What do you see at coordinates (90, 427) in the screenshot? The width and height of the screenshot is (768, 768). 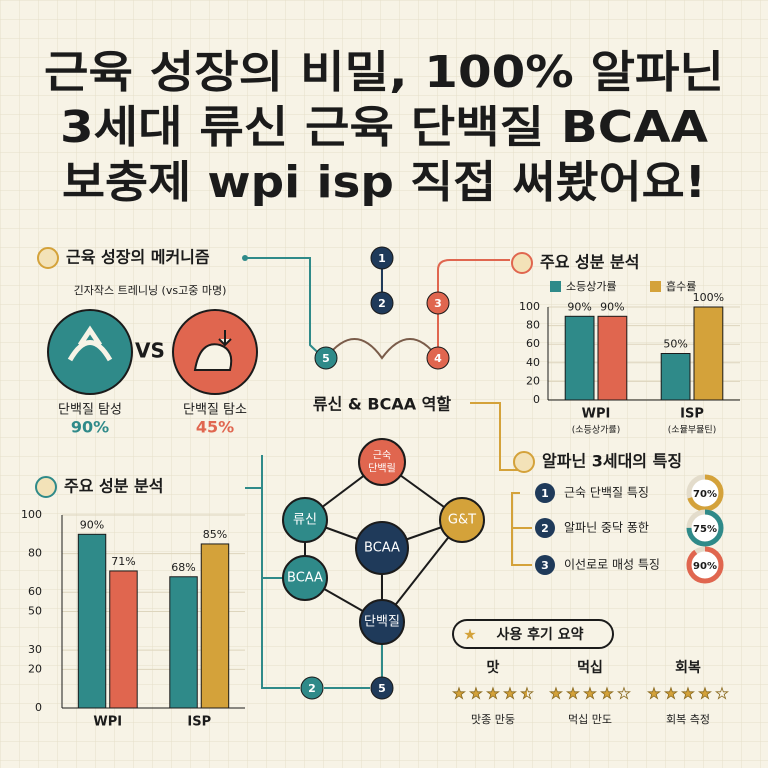 I see `stat-value: 90%` at bounding box center [90, 427].